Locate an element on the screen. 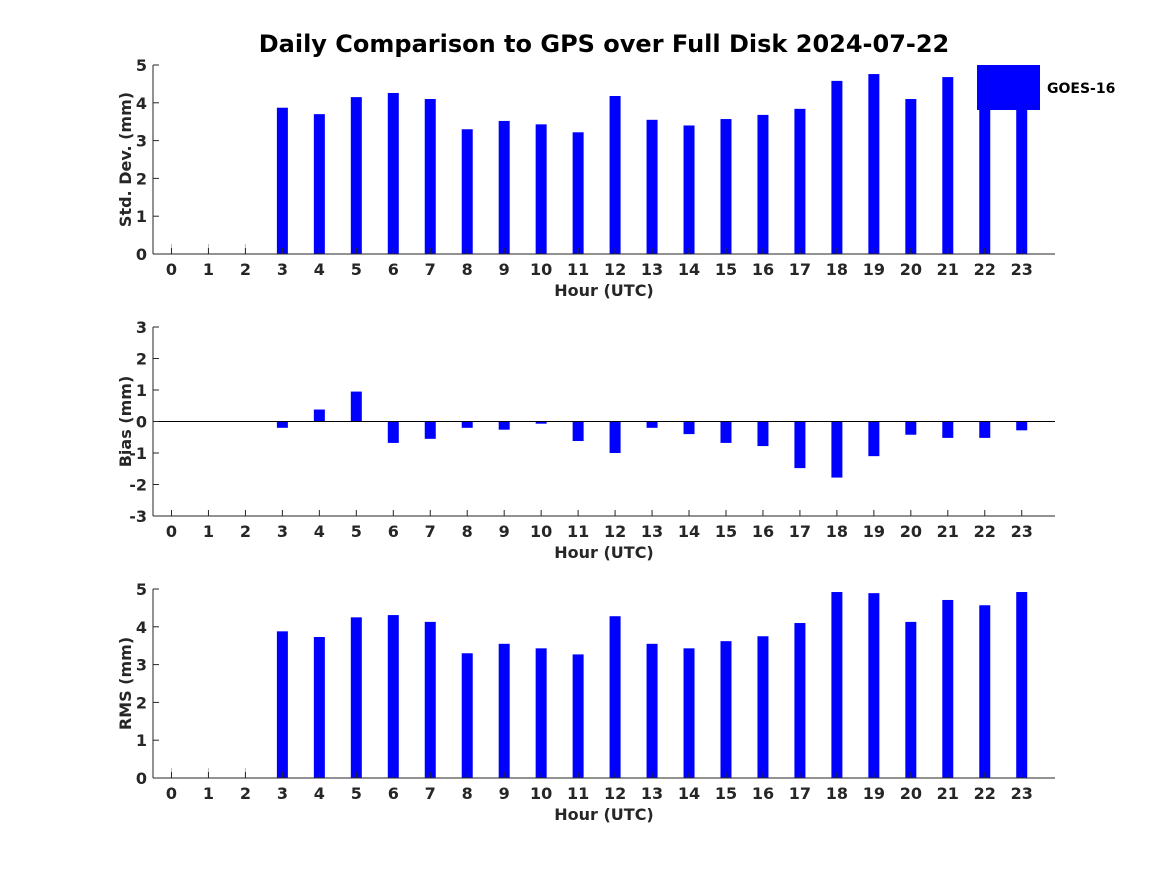  y-axis-label: RMS (mm) is located at coordinates (125, 683).